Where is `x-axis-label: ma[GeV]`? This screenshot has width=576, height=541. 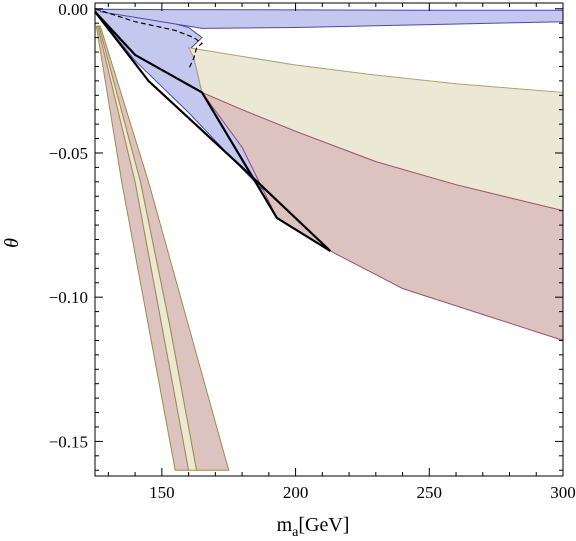
x-axis-label: ma[GeV] is located at coordinates (313, 527).